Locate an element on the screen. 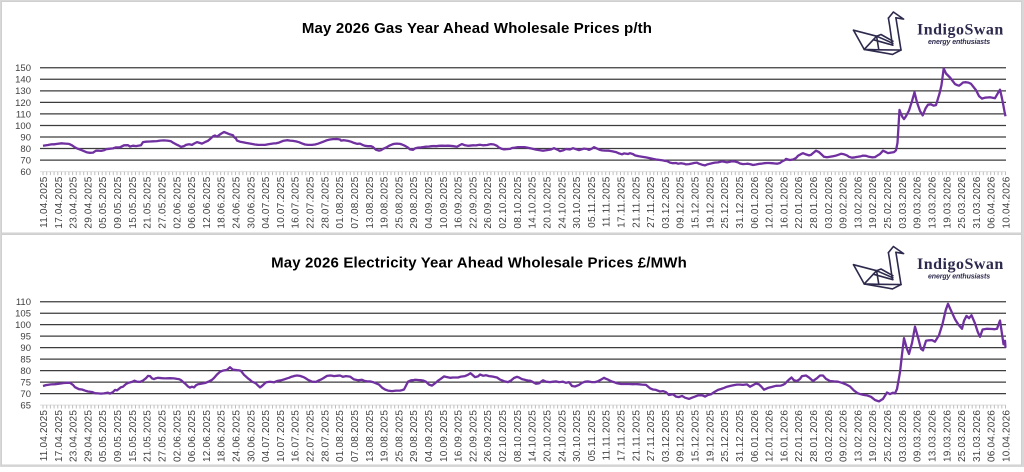 The width and height of the screenshot is (1024, 472). svg-text: 14.10.2025 is located at coordinates (533, 436).